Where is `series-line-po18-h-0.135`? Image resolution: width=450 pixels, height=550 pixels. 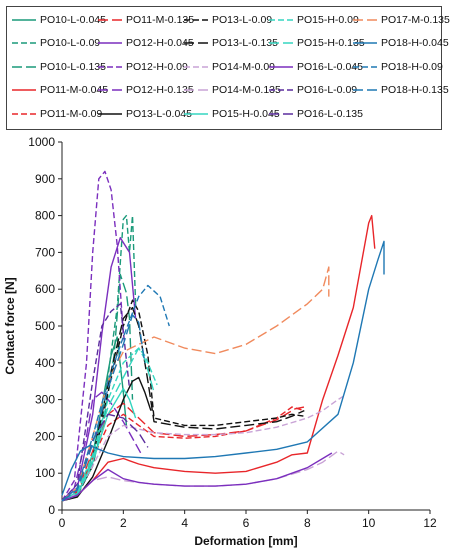
series-line-po18-h-0.135 is located at coordinates (103, 408).